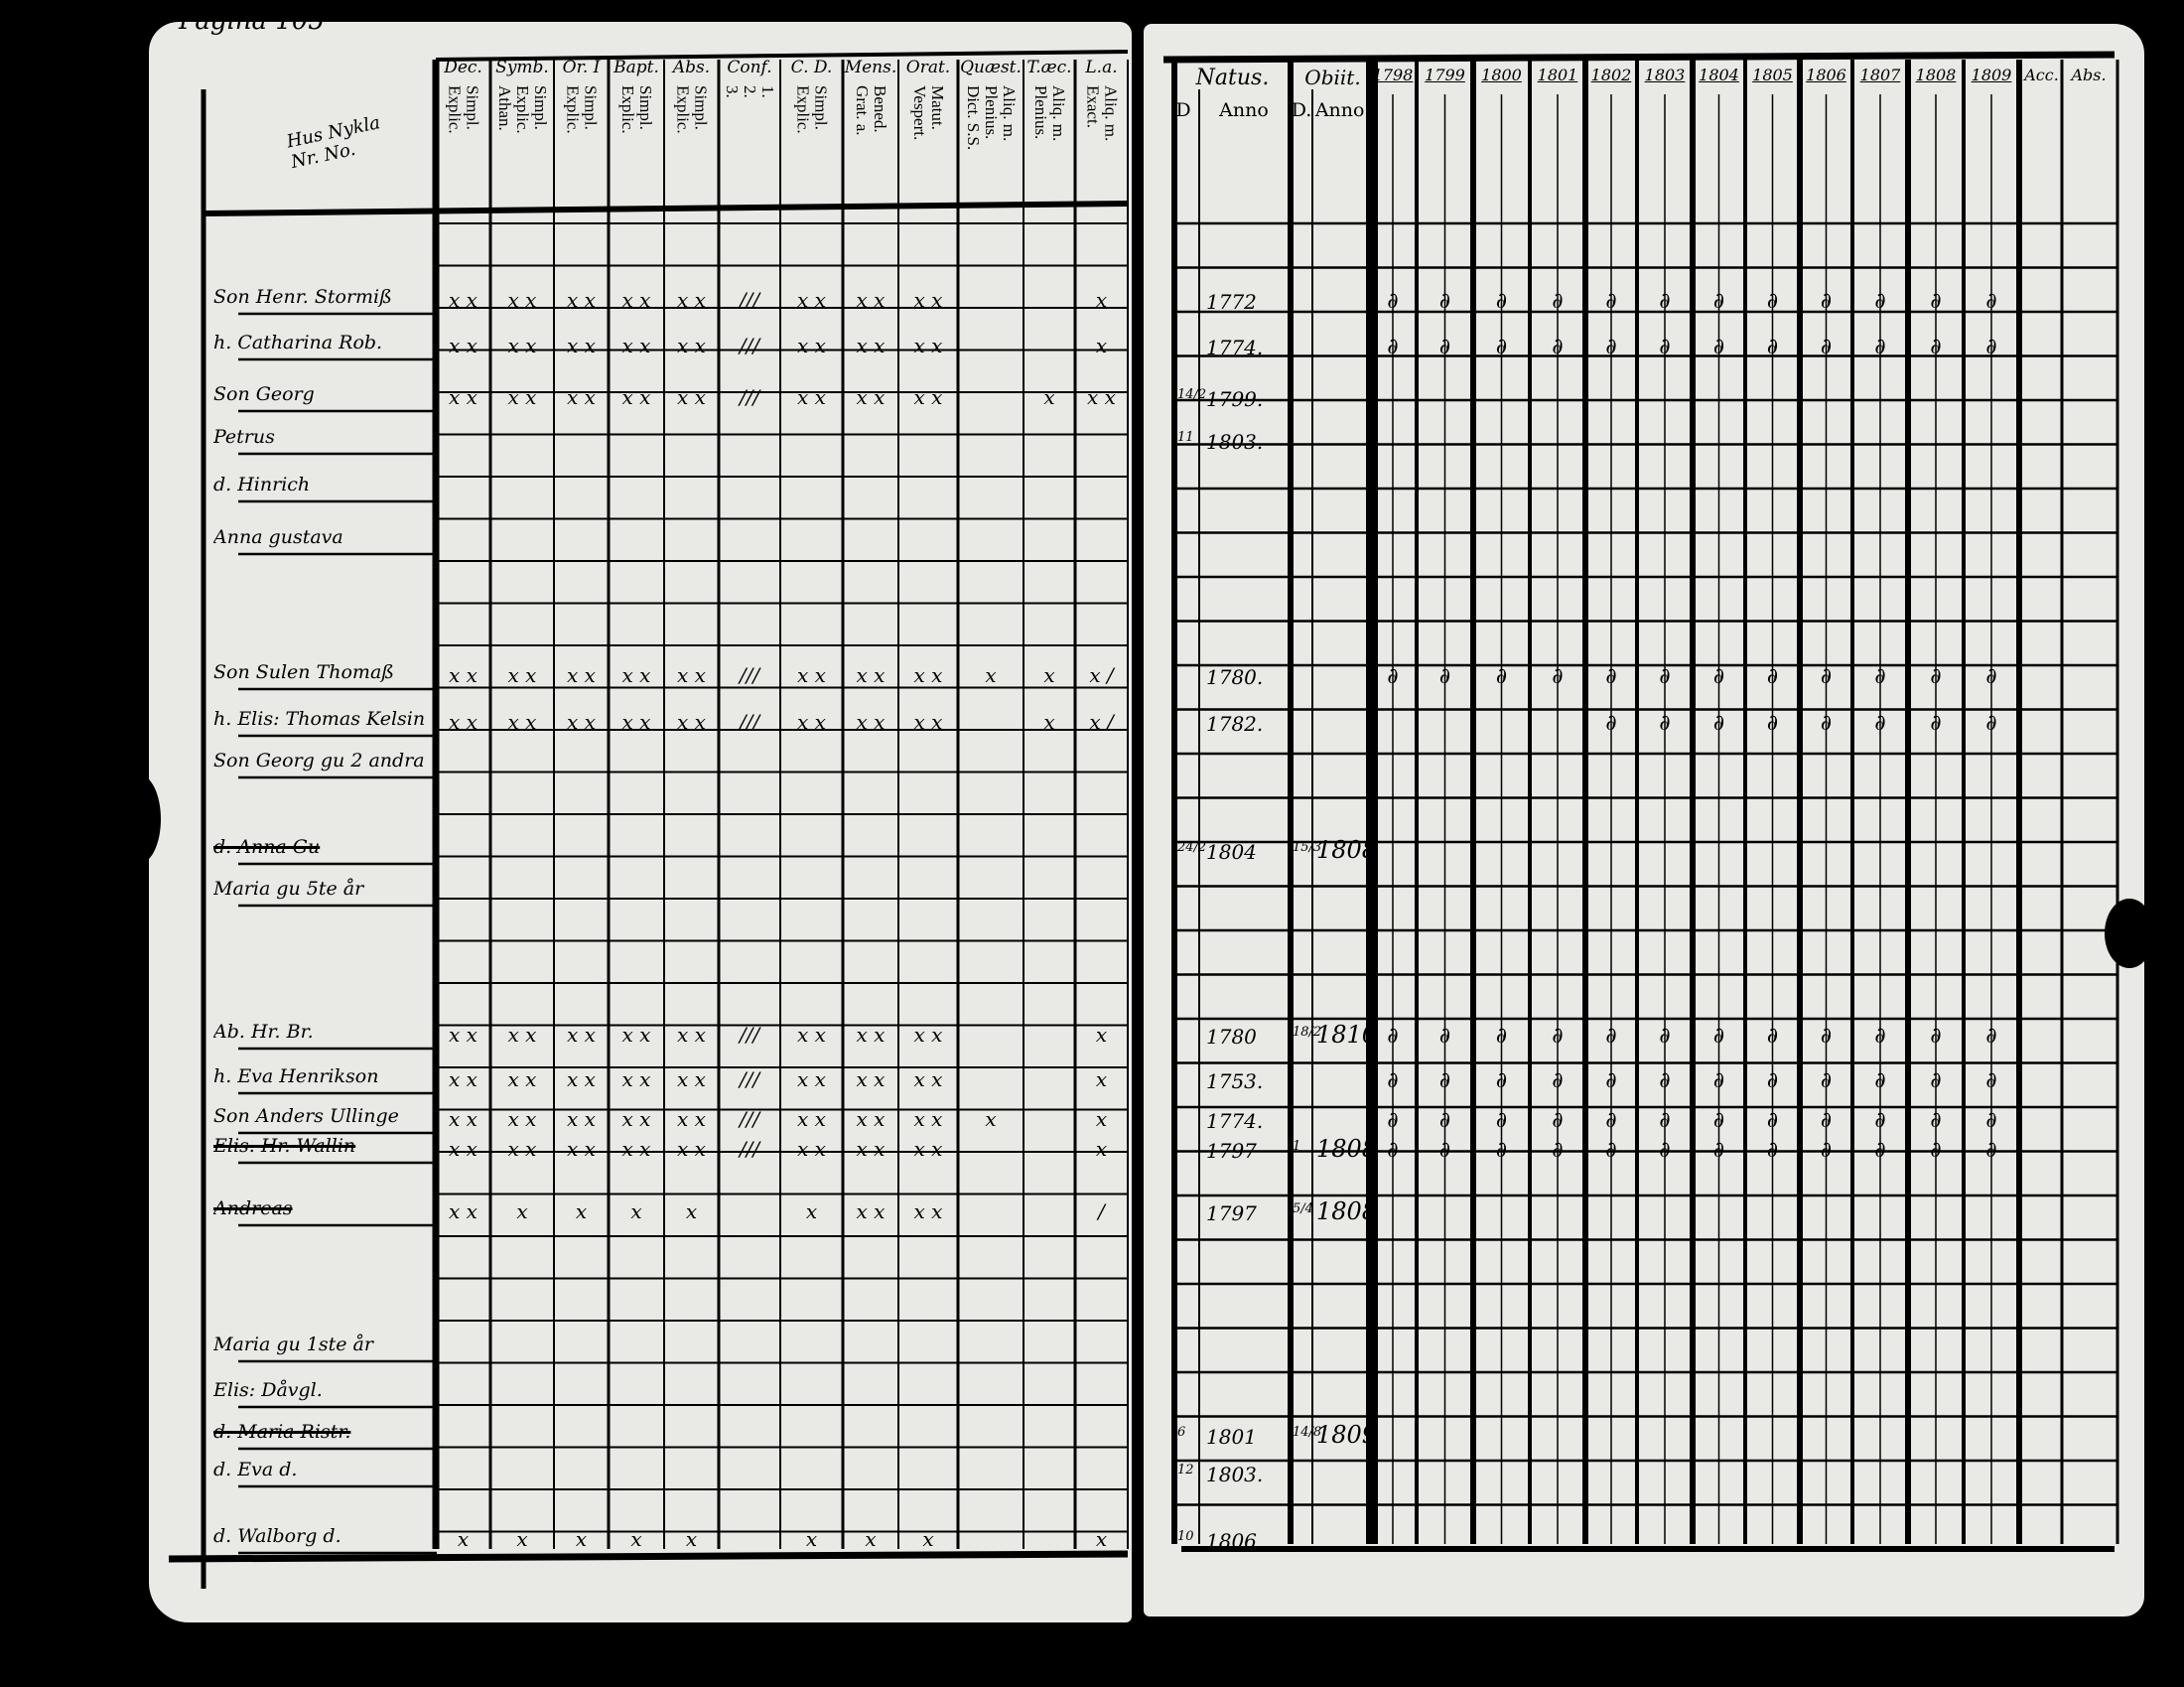 The width and height of the screenshot is (2184, 1687). Describe the element at coordinates (139, 819) in the screenshot. I see `binding-hole` at that location.